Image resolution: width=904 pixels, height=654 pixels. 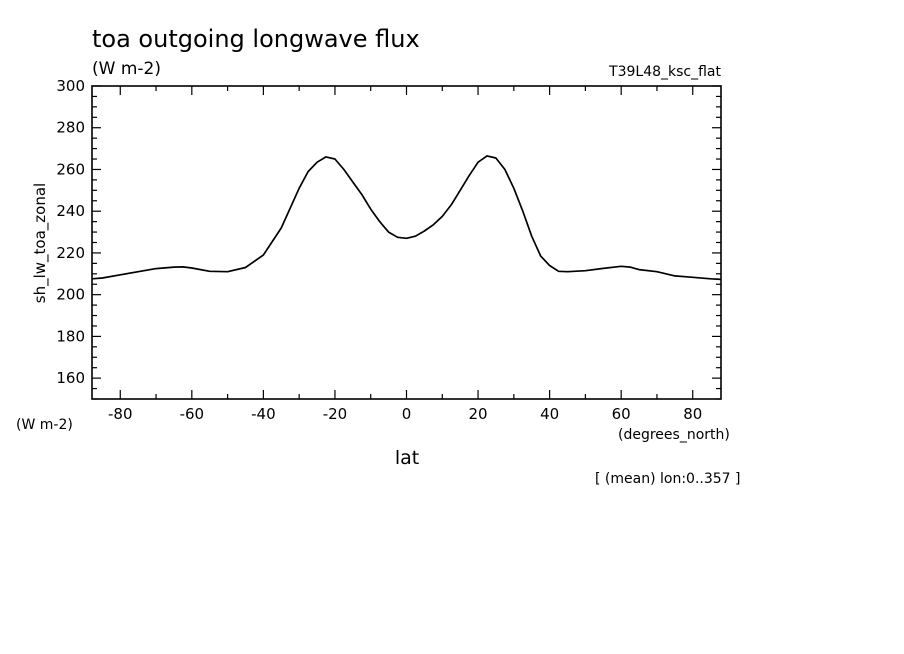 I want to click on y-axis-units: (W m-2), so click(x=44, y=425).